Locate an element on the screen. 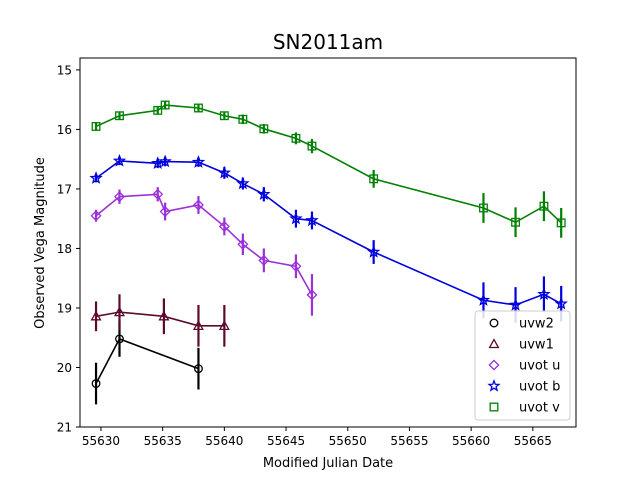 The height and width of the screenshot is (480, 640). legend-entry: uvot u is located at coordinates (524, 366).